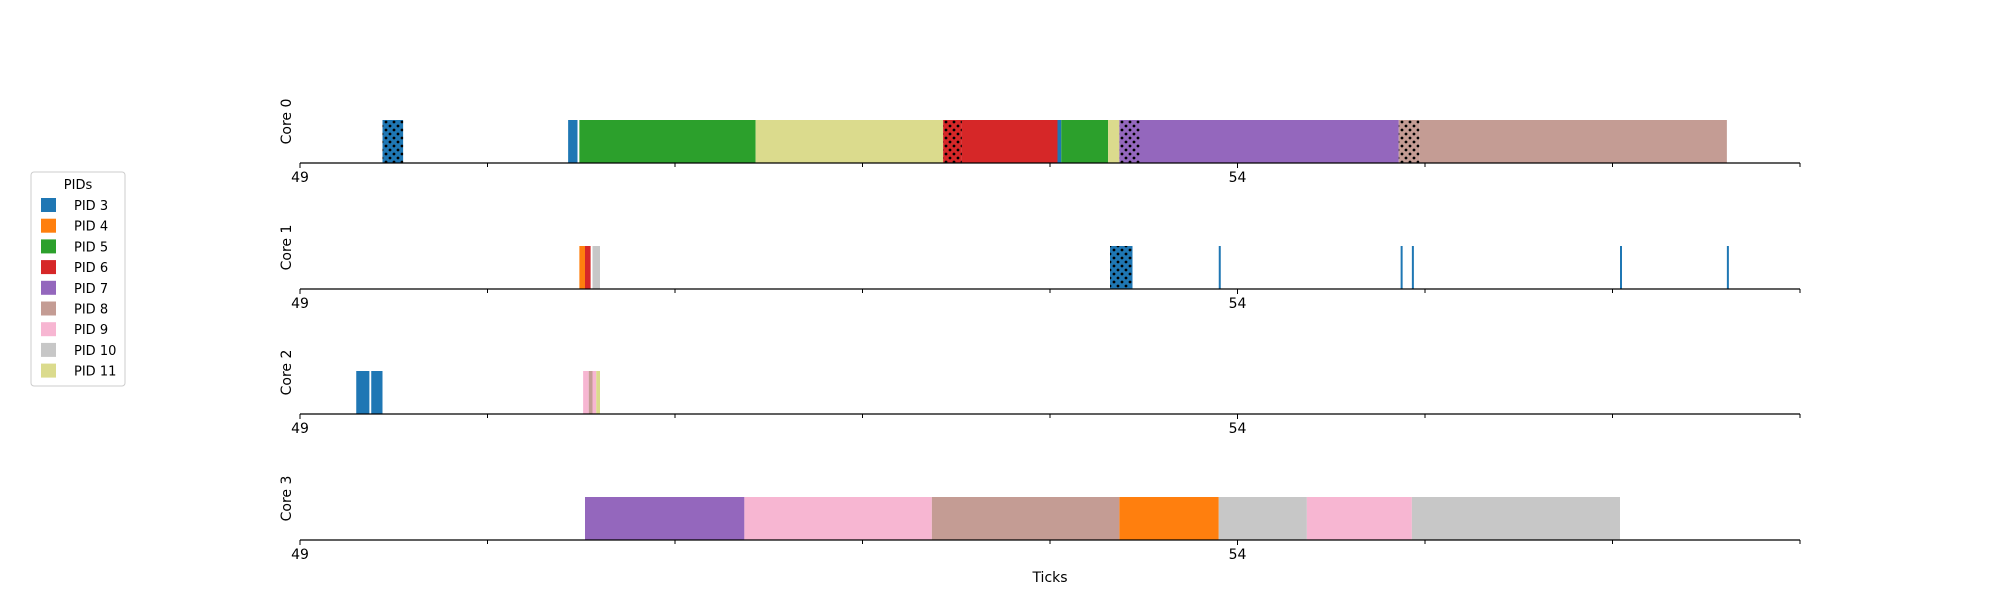 This screenshot has width=2000, height=600. What do you see at coordinates (1040, 393) in the screenshot?
I see `core-panel: 49 54 Core 2` at bounding box center [1040, 393].